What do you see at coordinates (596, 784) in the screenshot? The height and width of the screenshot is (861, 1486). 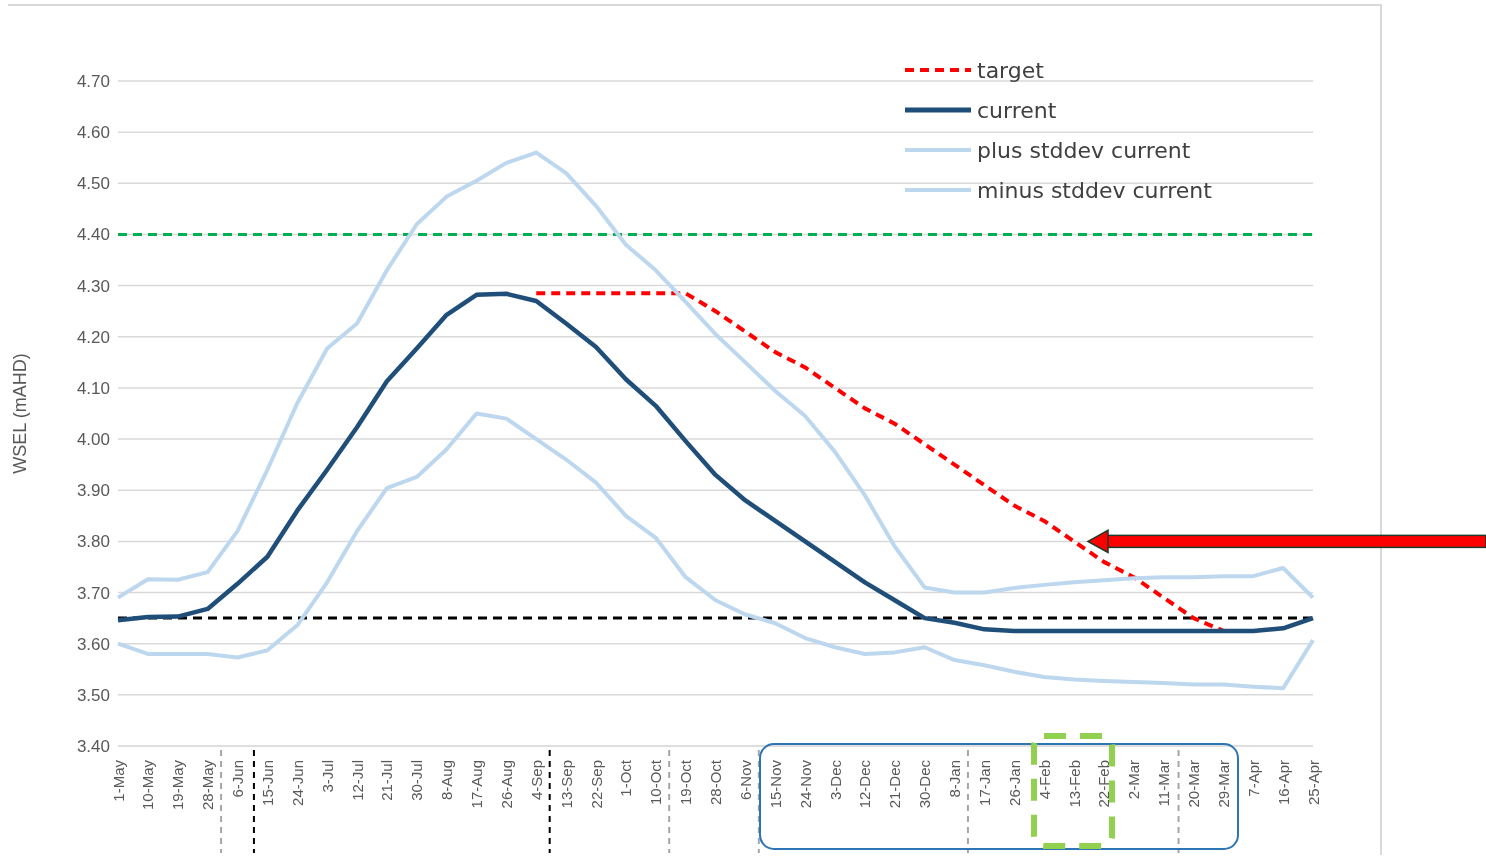 I see `x-tick-label: 22-Sep` at bounding box center [596, 784].